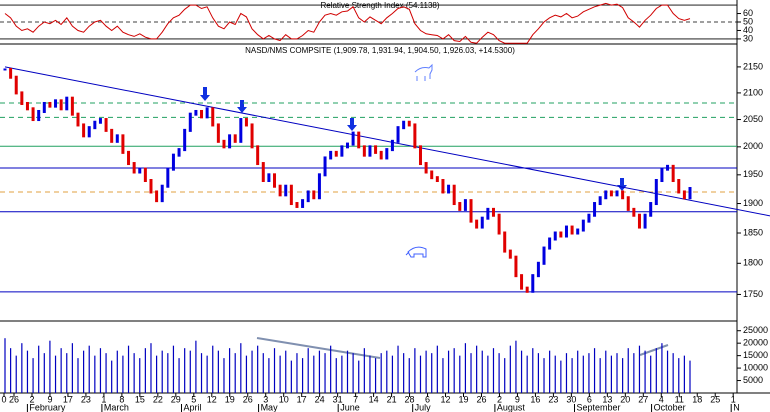  I want to click on y-tick-label: 1750, so click(753, 294).